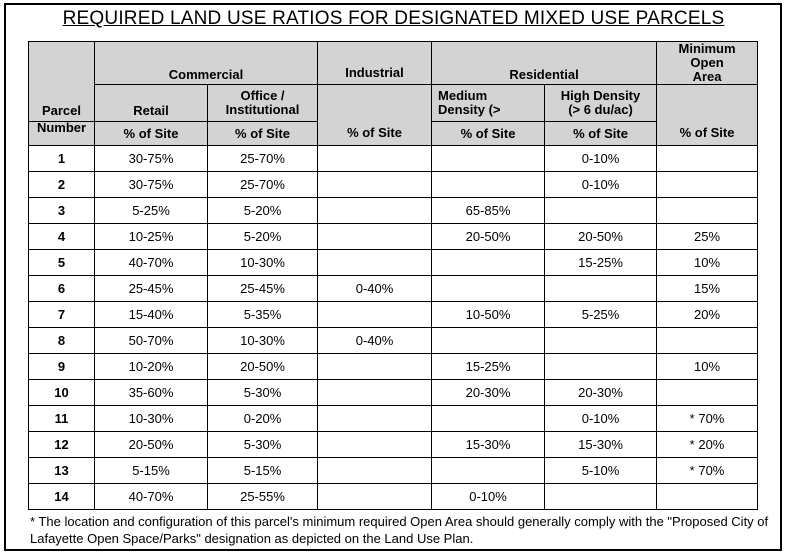 This screenshot has height=555, width=787. What do you see at coordinates (601, 103) in the screenshot?
I see `high-density-header: High Density (> 6 du/ac)` at bounding box center [601, 103].